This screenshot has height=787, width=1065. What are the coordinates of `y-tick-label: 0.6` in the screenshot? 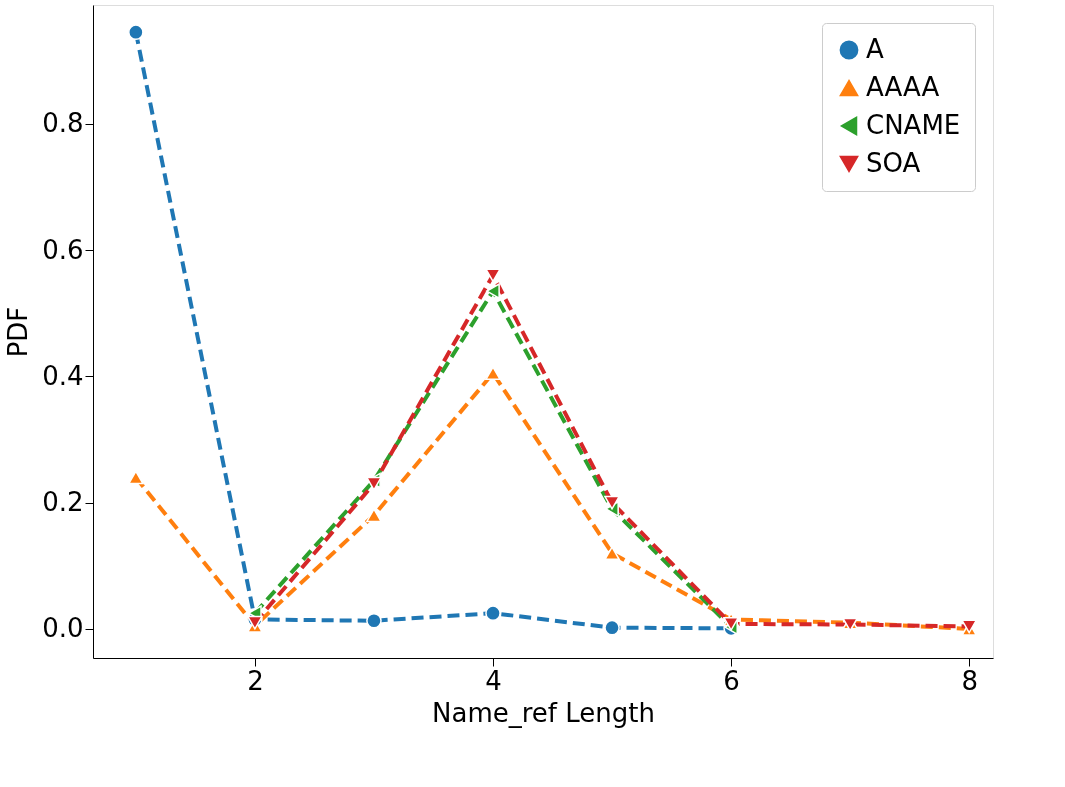 It's located at (63, 249).